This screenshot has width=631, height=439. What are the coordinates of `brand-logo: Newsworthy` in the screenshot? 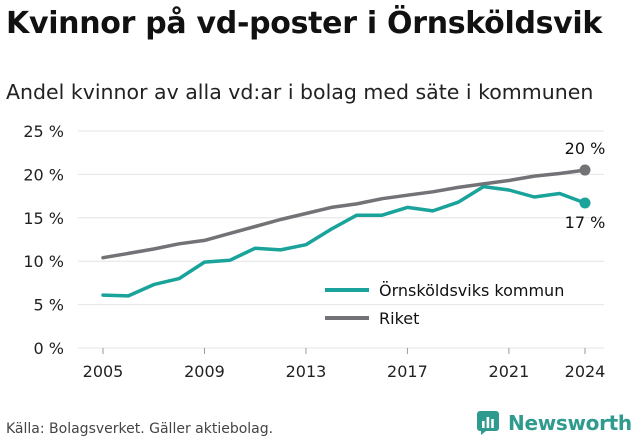 It's located at (553, 423).